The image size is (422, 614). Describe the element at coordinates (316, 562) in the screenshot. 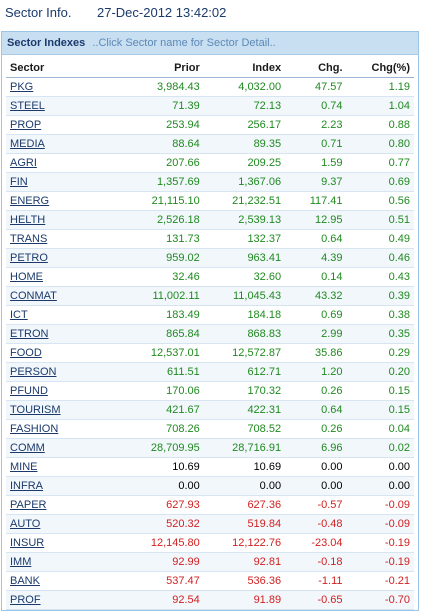

I see `change-cell: -0.18` at that location.